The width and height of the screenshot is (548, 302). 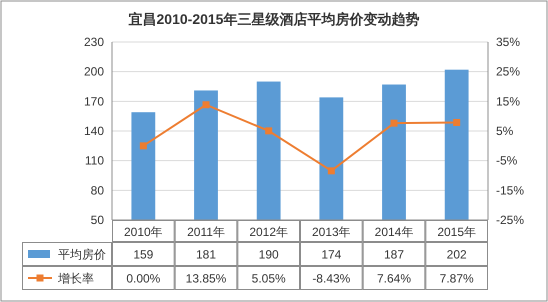 What do you see at coordinates (94, 42) in the screenshot?
I see `y-tick-label: 230` at bounding box center [94, 42].